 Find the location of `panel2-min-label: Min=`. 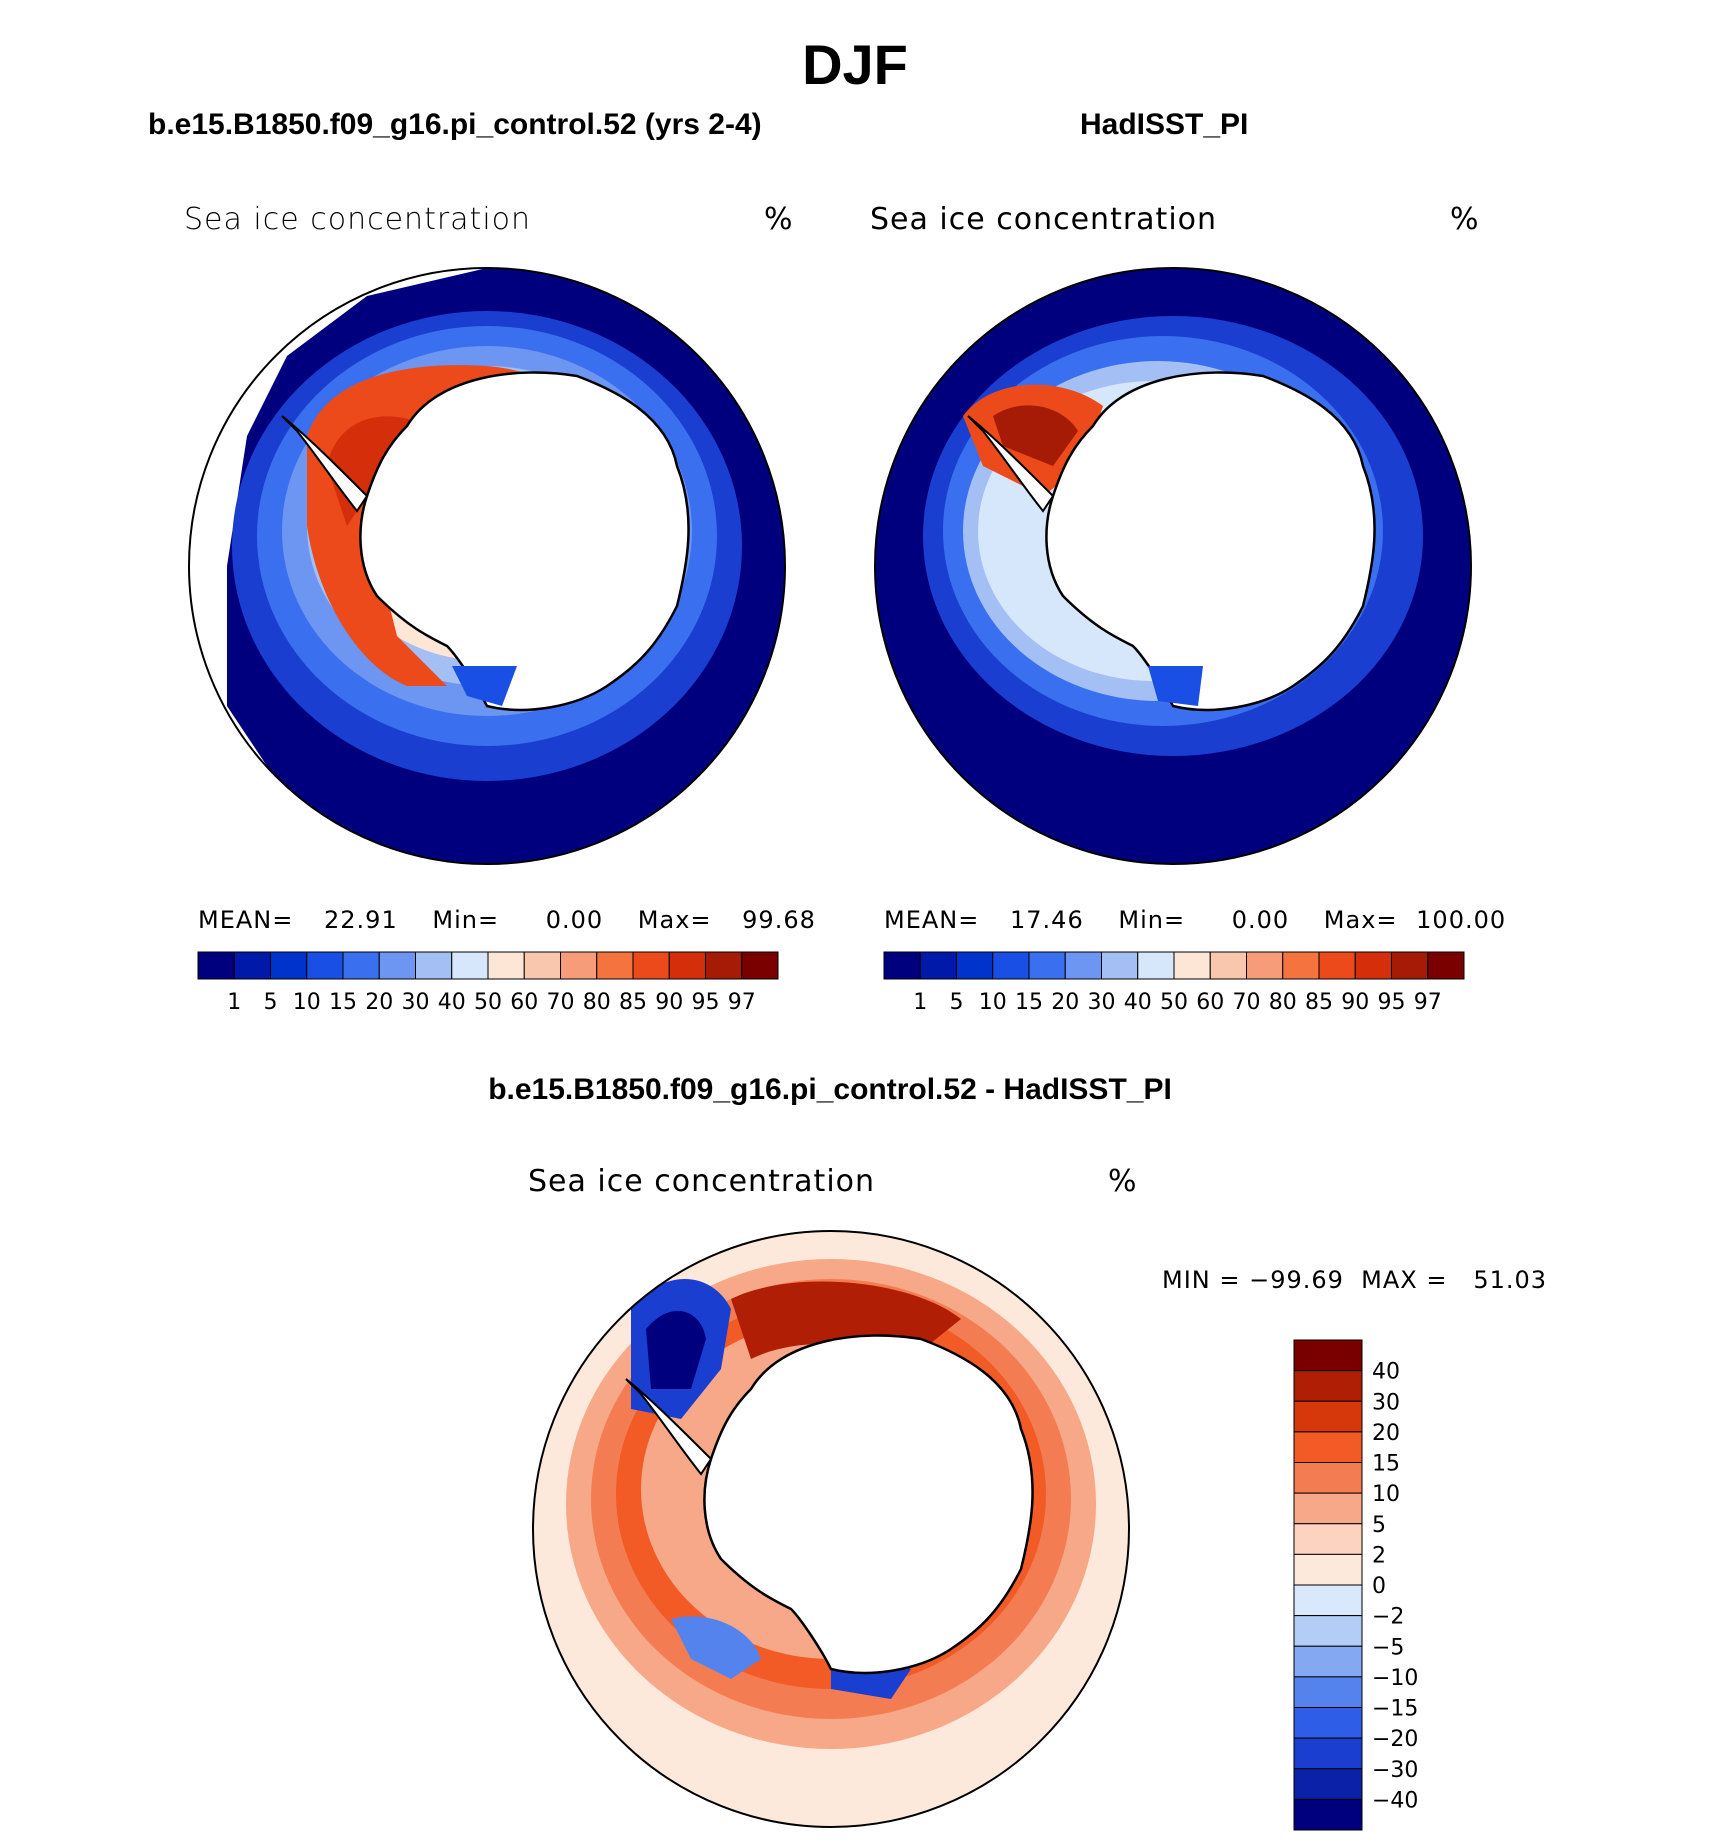

panel2-min-label: Min= is located at coordinates (1152, 920).